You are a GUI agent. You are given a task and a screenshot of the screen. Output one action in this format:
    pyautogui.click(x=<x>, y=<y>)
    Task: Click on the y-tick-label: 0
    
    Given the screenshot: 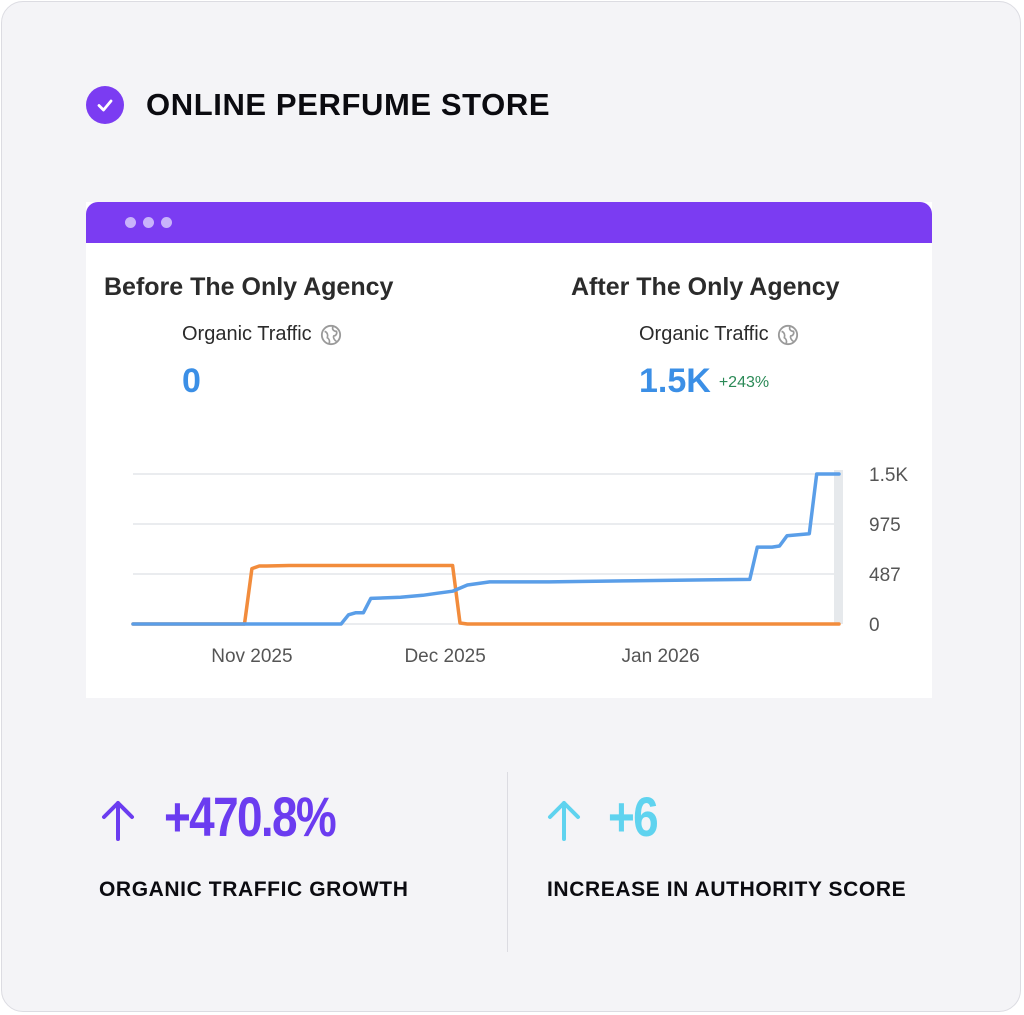 What is the action you would take?
    pyautogui.click(x=874, y=625)
    